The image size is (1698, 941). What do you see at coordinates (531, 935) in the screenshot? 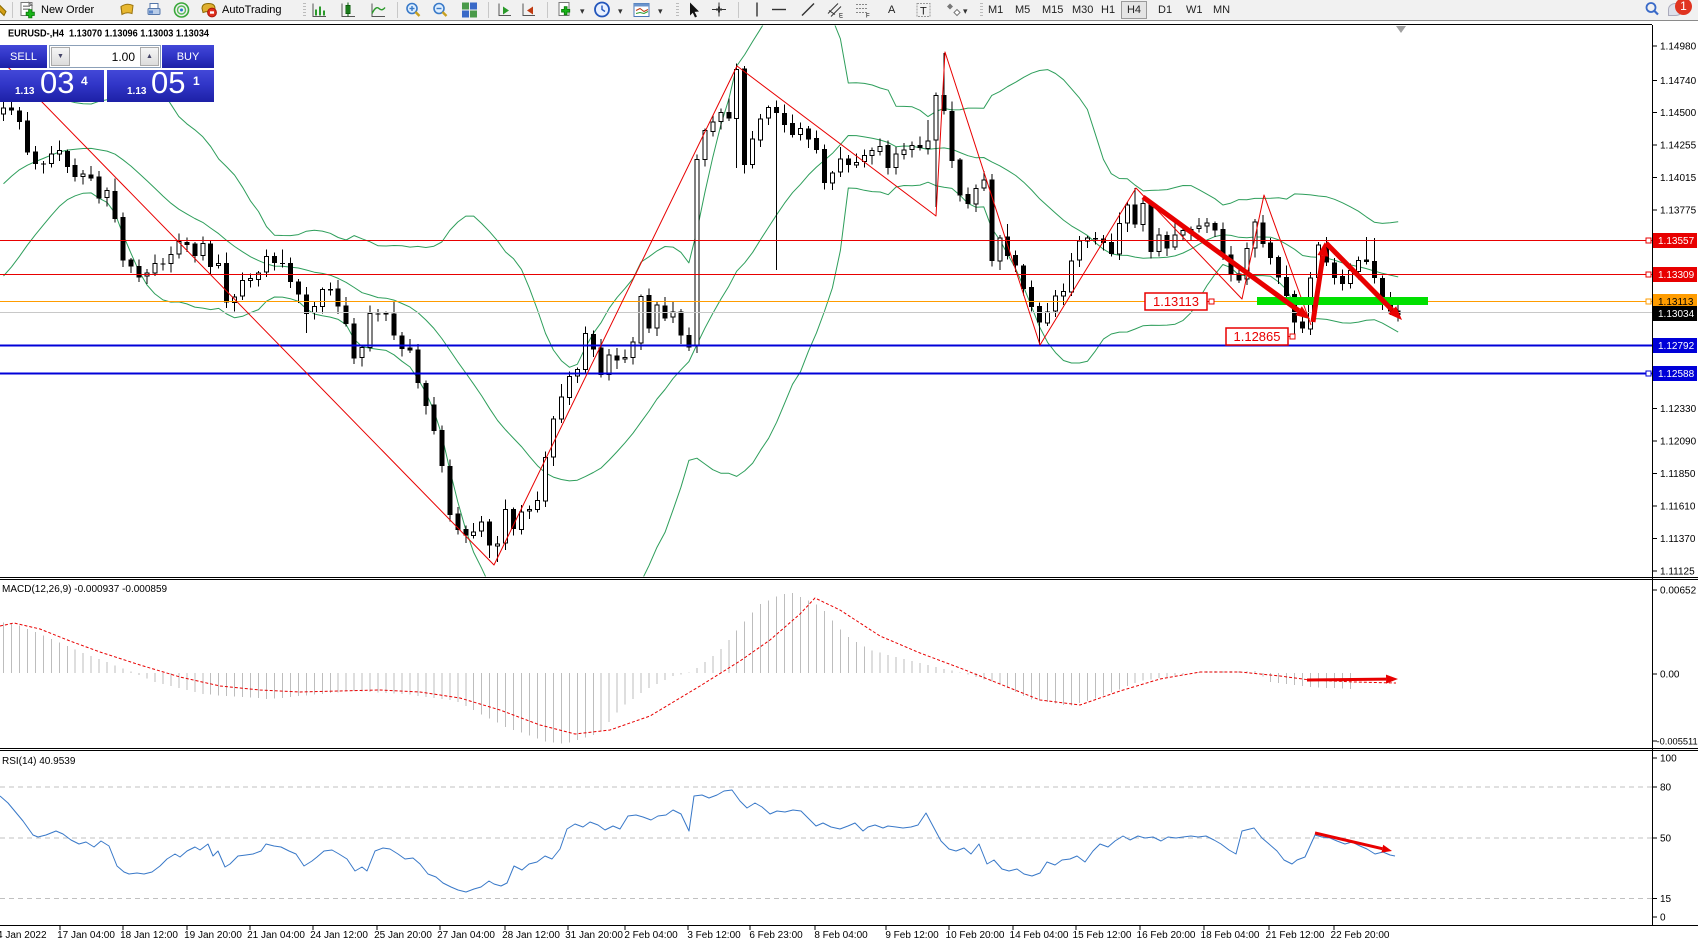
I see `svg-text: 28 Jan 12:00` at bounding box center [531, 935].